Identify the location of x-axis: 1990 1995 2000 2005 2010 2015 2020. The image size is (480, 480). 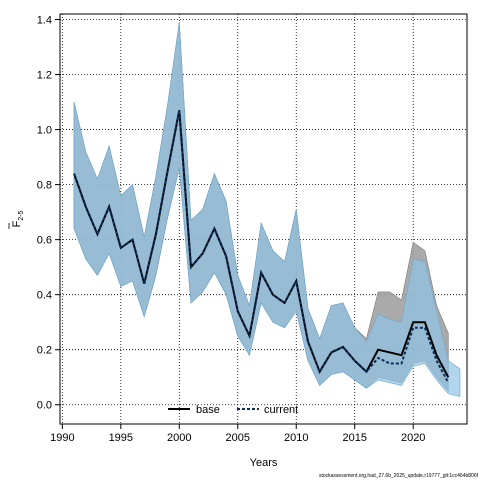
(237, 434).